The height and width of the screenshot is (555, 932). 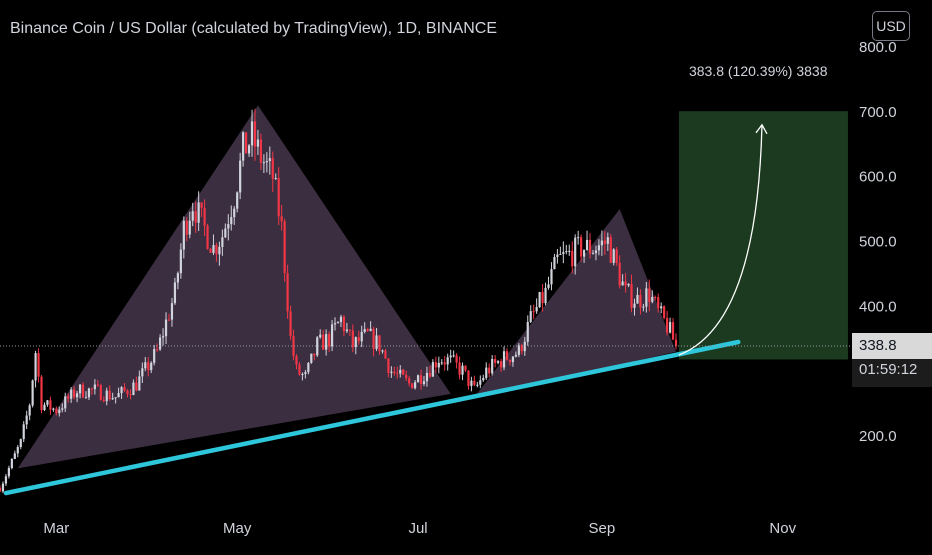 I want to click on currency-button: USD, so click(x=891, y=26).